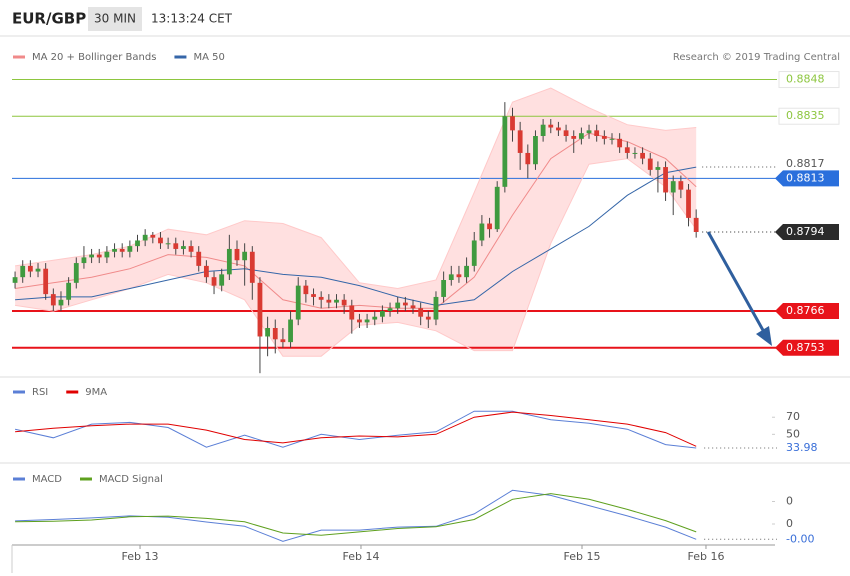  I want to click on legend-label: MA 50, so click(208, 57).